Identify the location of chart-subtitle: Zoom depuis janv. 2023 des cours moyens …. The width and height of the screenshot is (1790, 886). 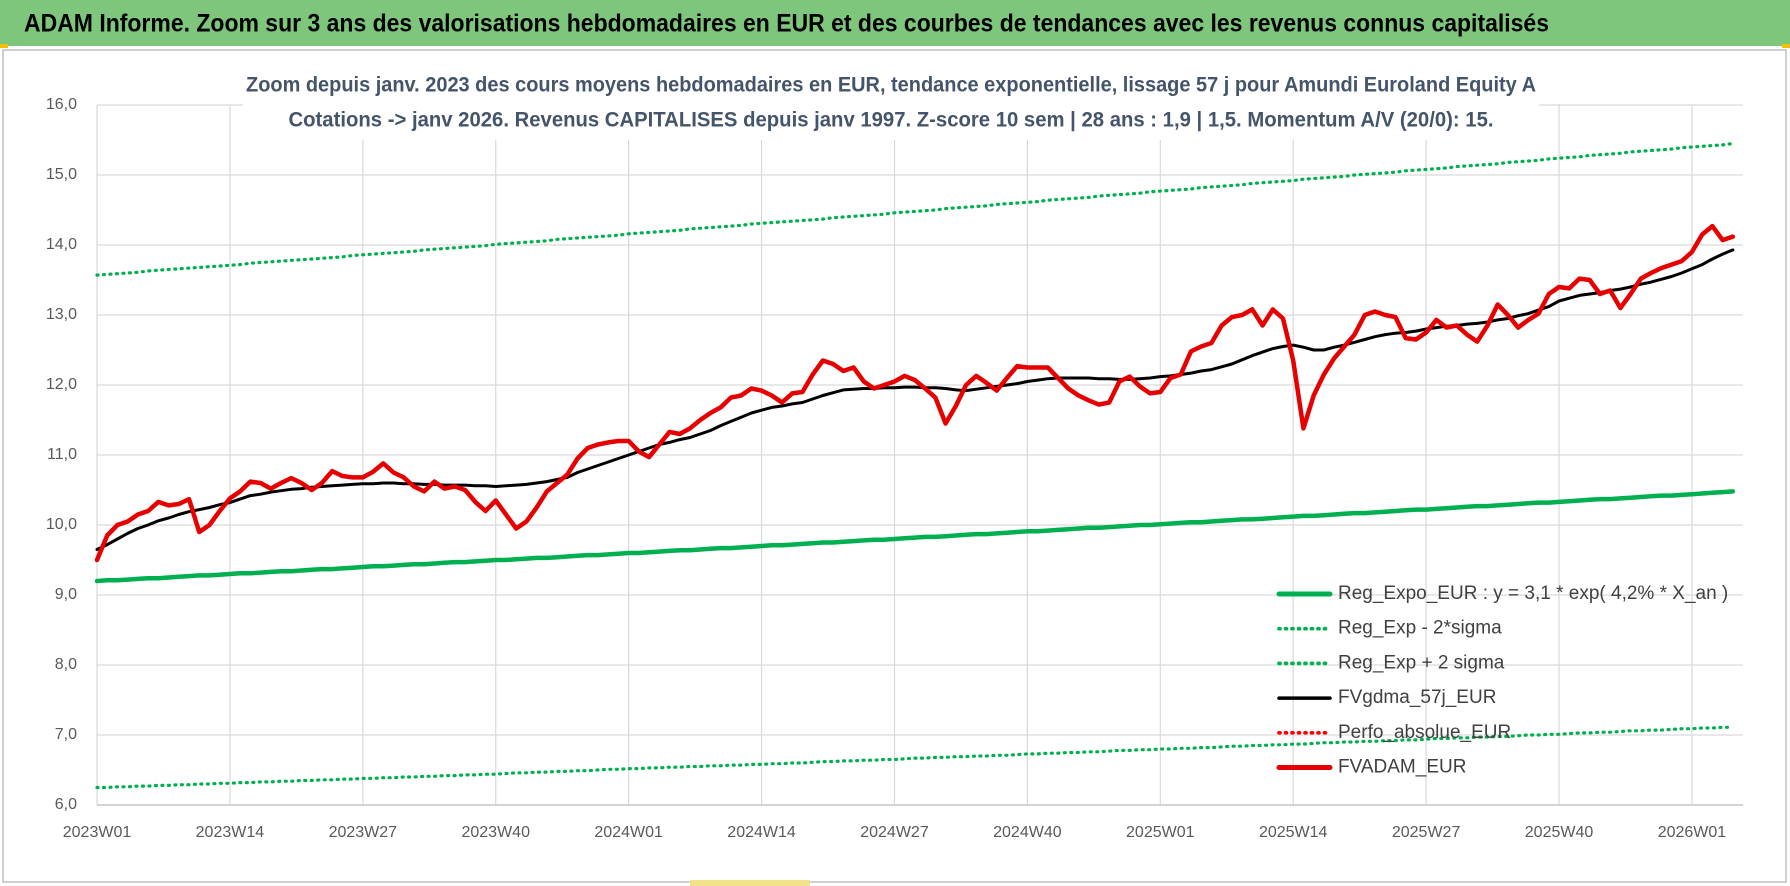
(891, 85).